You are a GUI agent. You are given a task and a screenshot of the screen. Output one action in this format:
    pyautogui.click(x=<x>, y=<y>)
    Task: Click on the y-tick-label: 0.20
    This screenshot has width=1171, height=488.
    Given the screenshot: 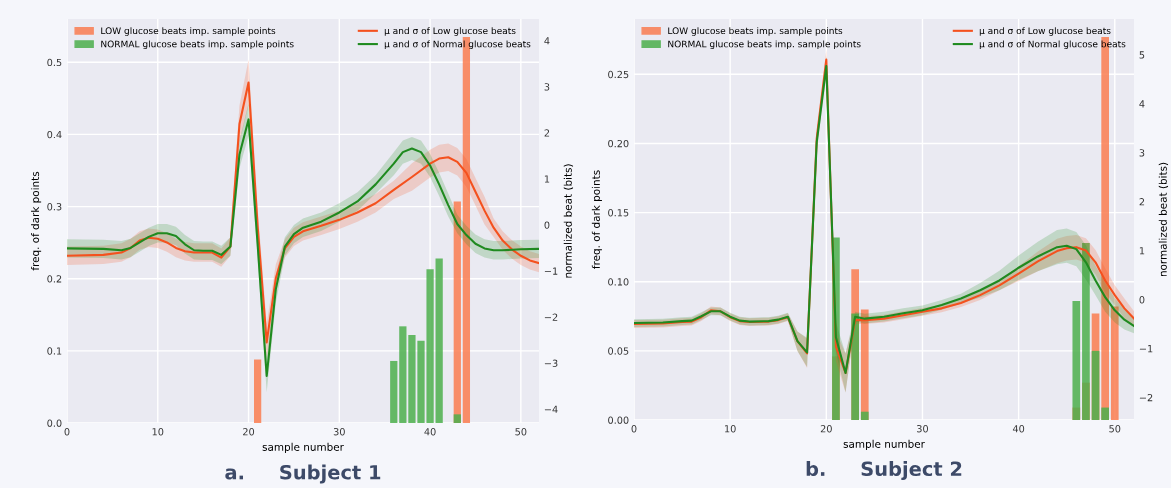 What is the action you would take?
    pyautogui.click(x=618, y=143)
    